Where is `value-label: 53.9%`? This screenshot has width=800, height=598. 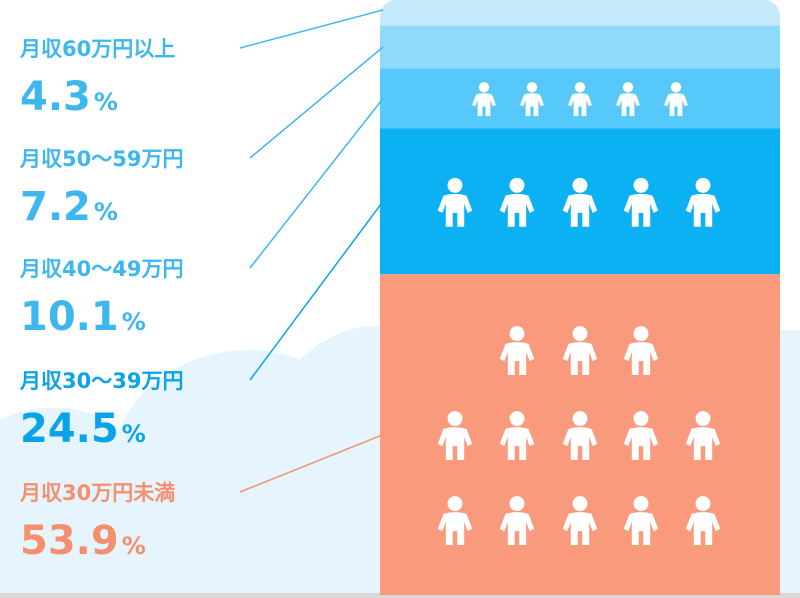
value-label: 53.9% is located at coordinates (83, 541).